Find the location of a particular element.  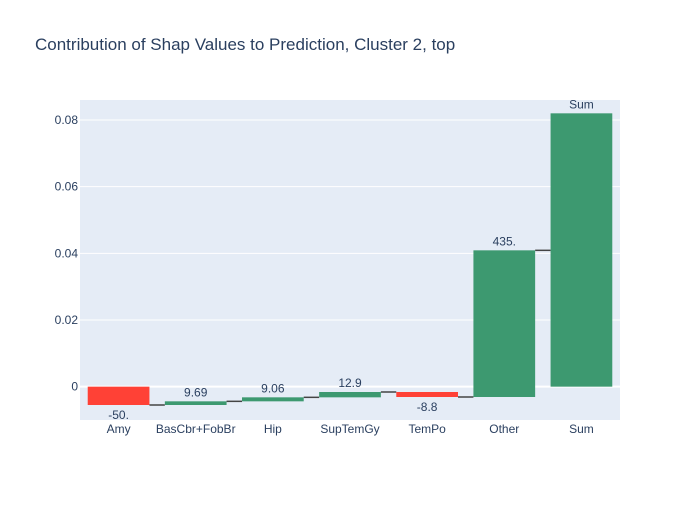

y-tick-label: 0 is located at coordinates (74, 387).